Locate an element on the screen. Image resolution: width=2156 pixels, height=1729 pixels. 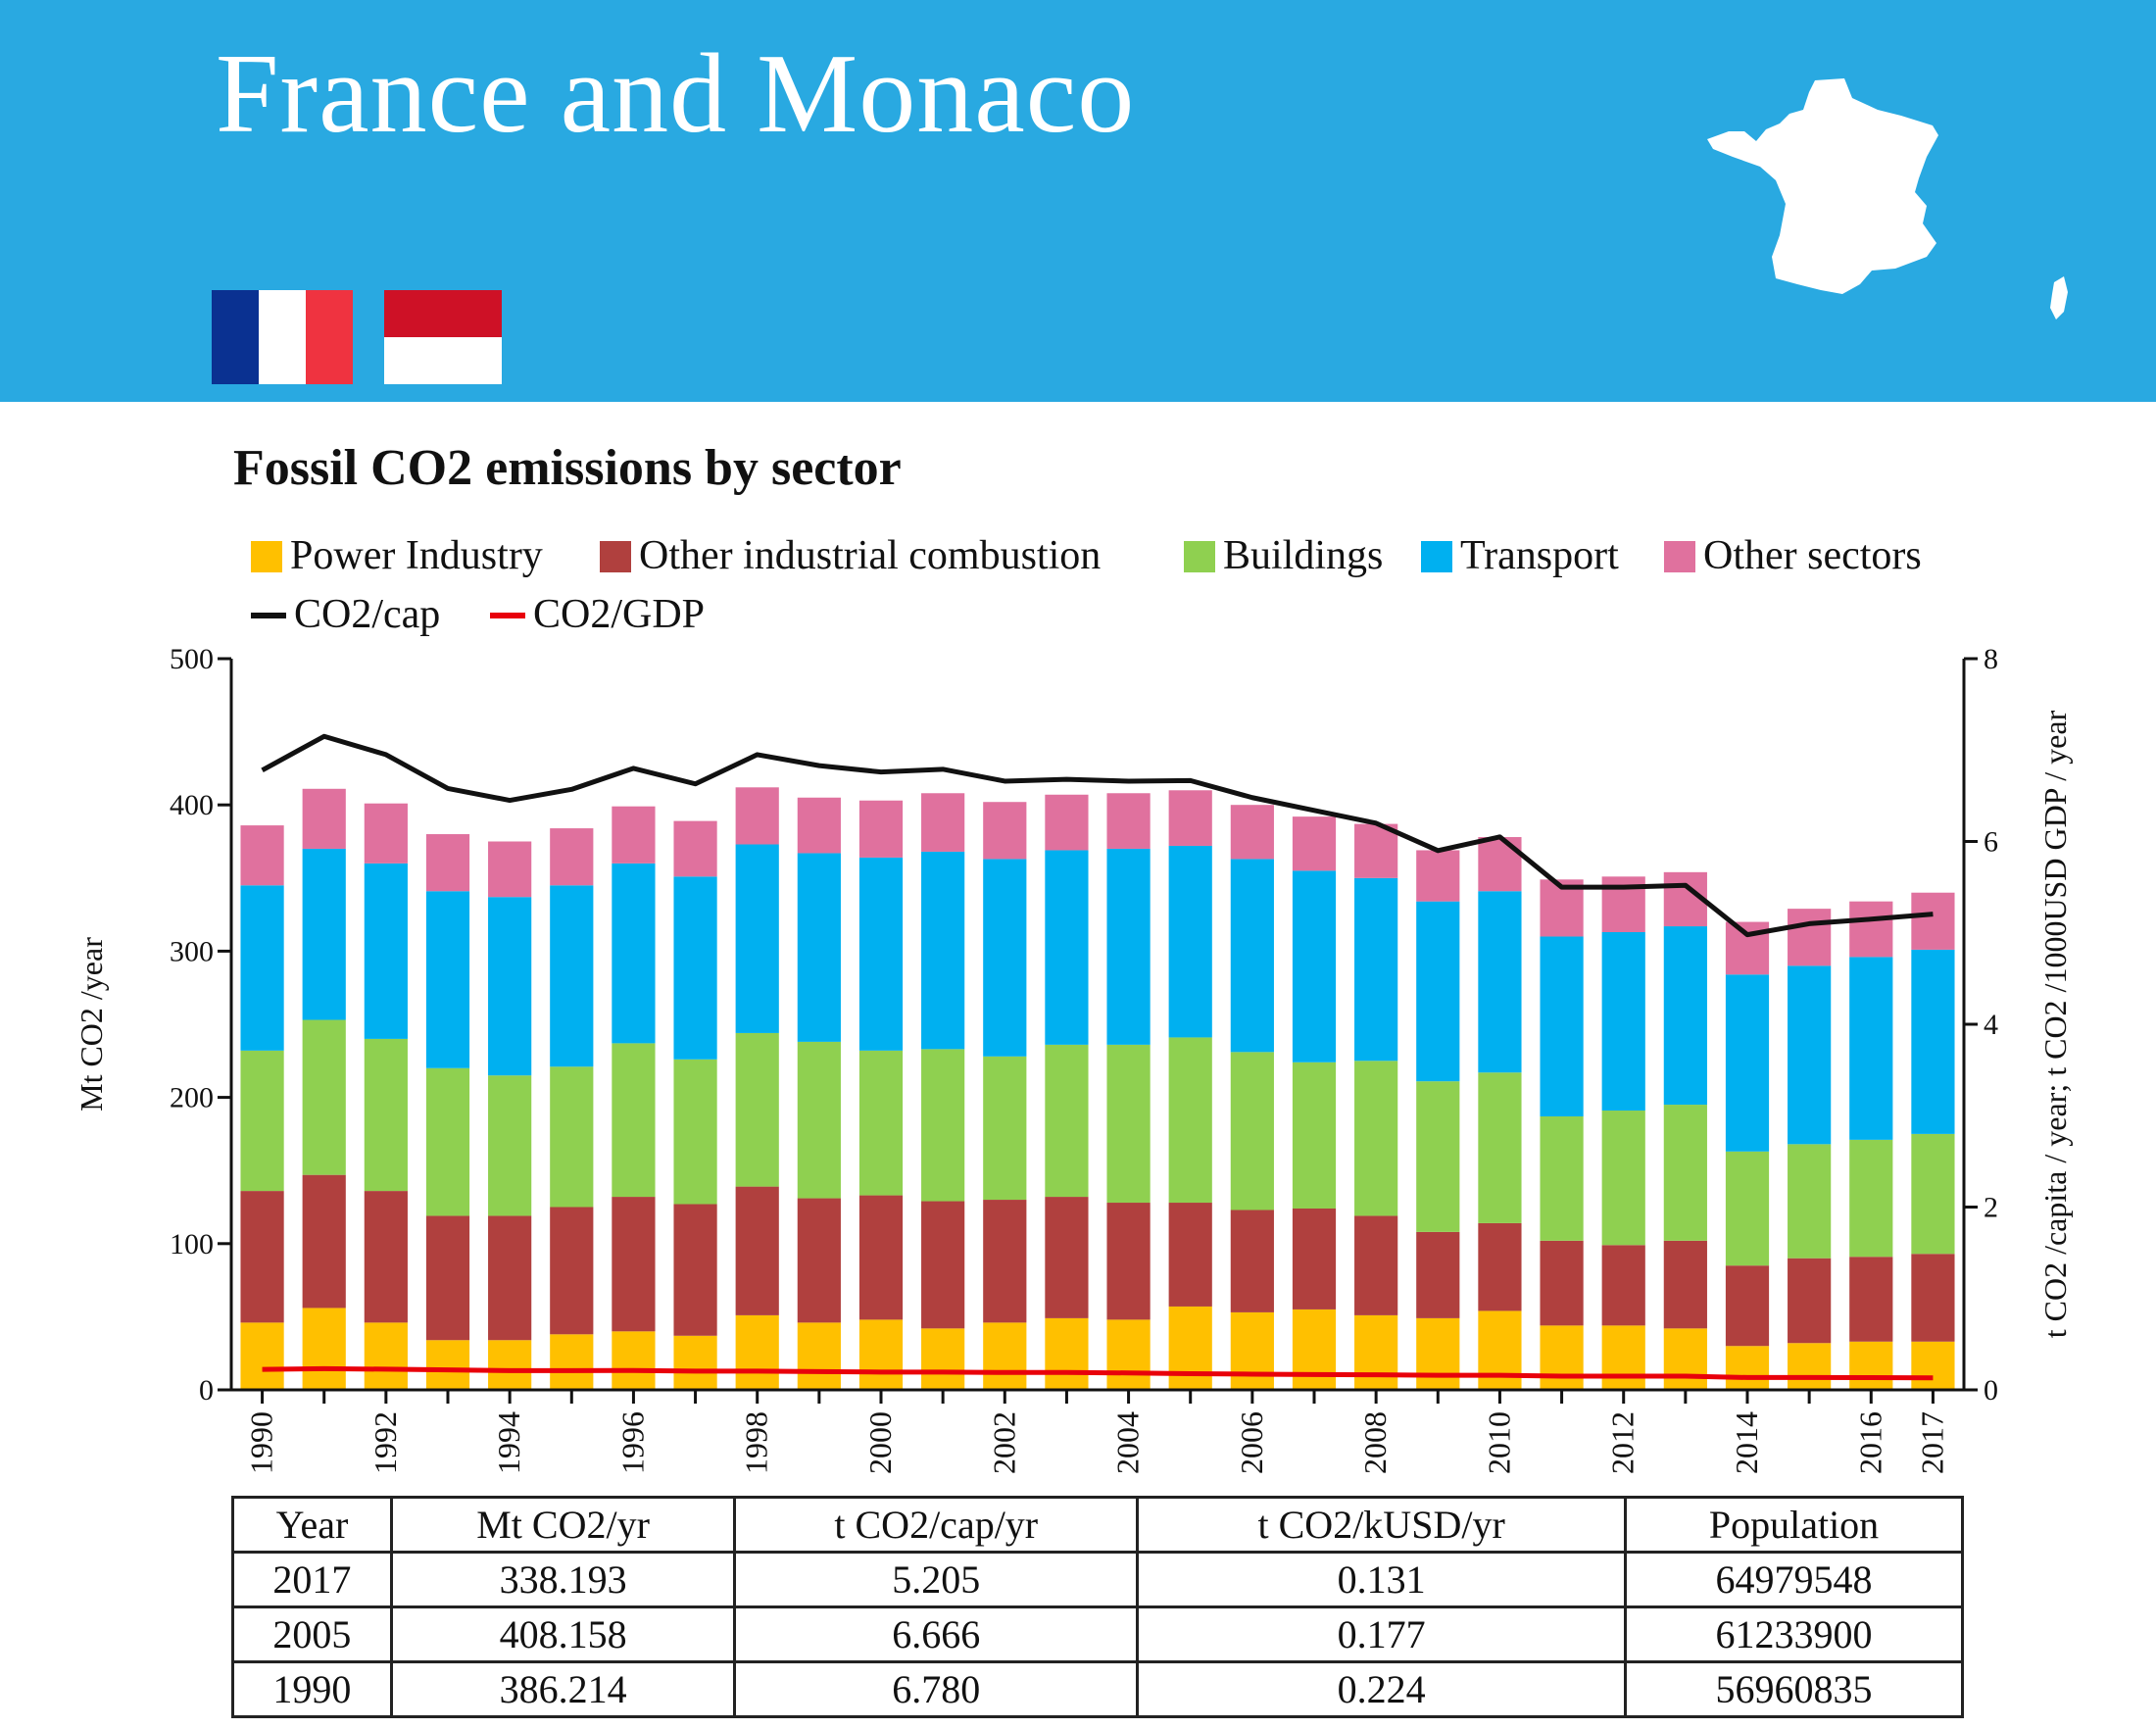
monaco-flag is located at coordinates (443, 337).